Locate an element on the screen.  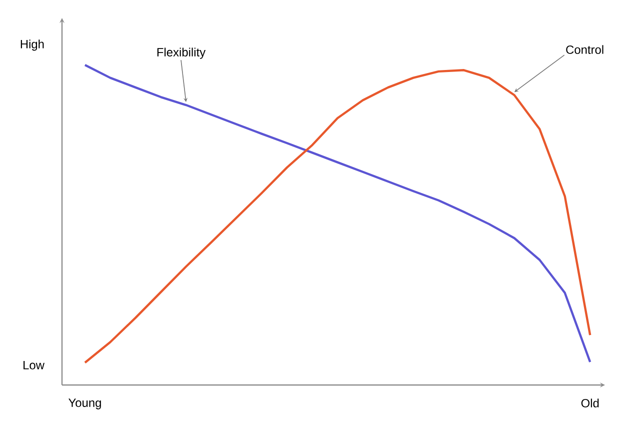
text: Flexibility is located at coordinates (181, 53).